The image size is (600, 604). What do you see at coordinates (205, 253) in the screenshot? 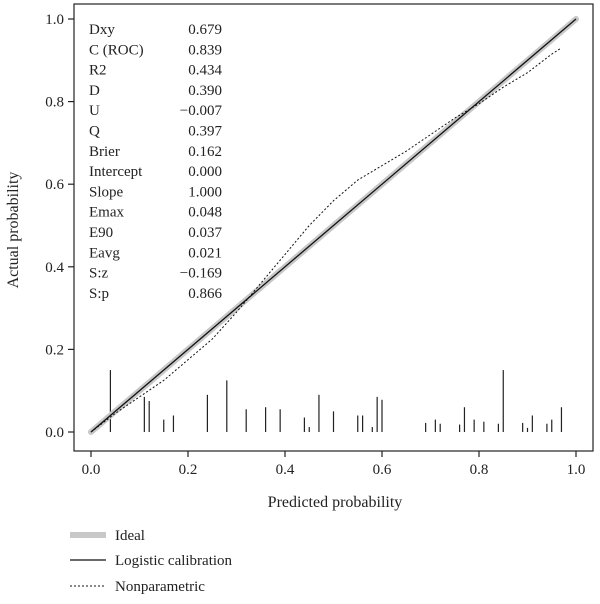
I see `stat-value: 0.021` at bounding box center [205, 253].